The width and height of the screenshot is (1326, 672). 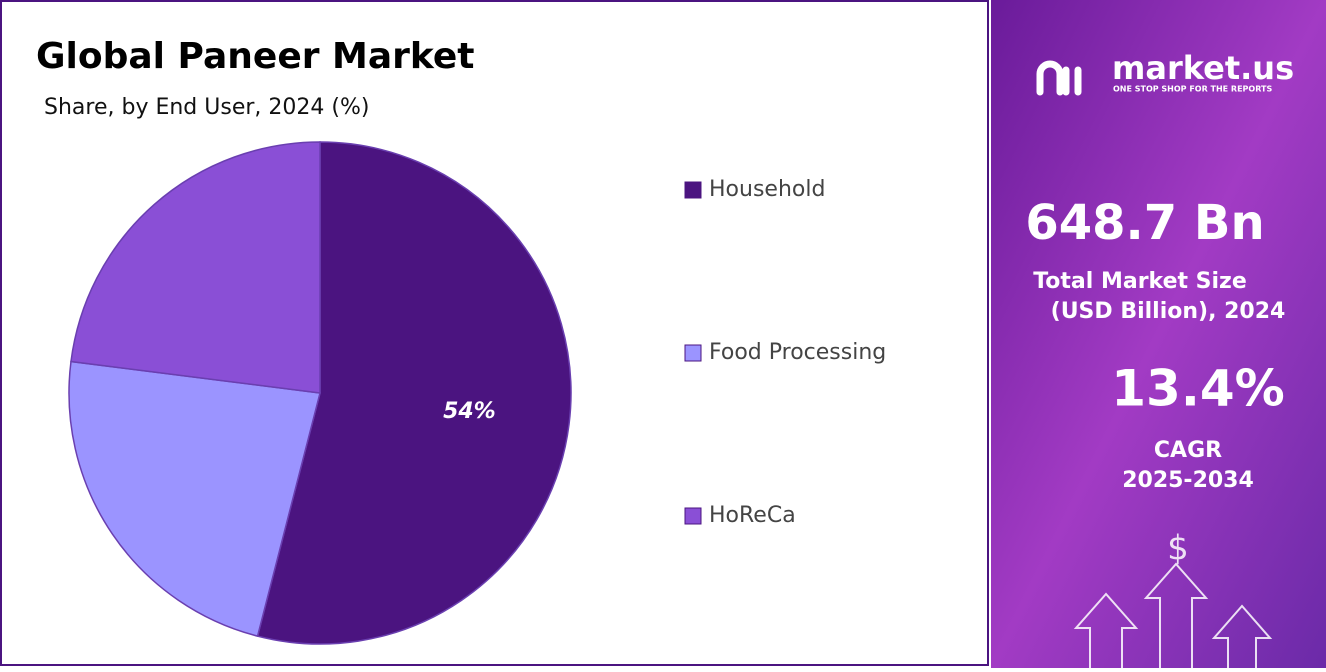 I want to click on market-size-label: Total Market Size, so click(x=1140, y=281).